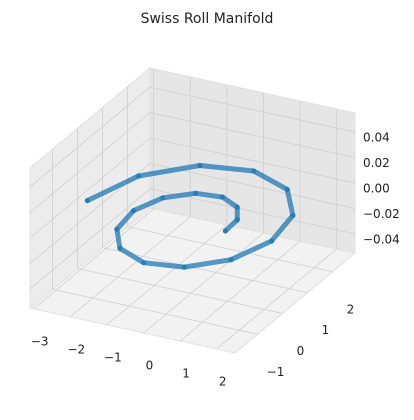 The width and height of the screenshot is (414, 420). Describe the element at coordinates (113, 357) in the screenshot. I see `x-tick-label: −1` at that location.